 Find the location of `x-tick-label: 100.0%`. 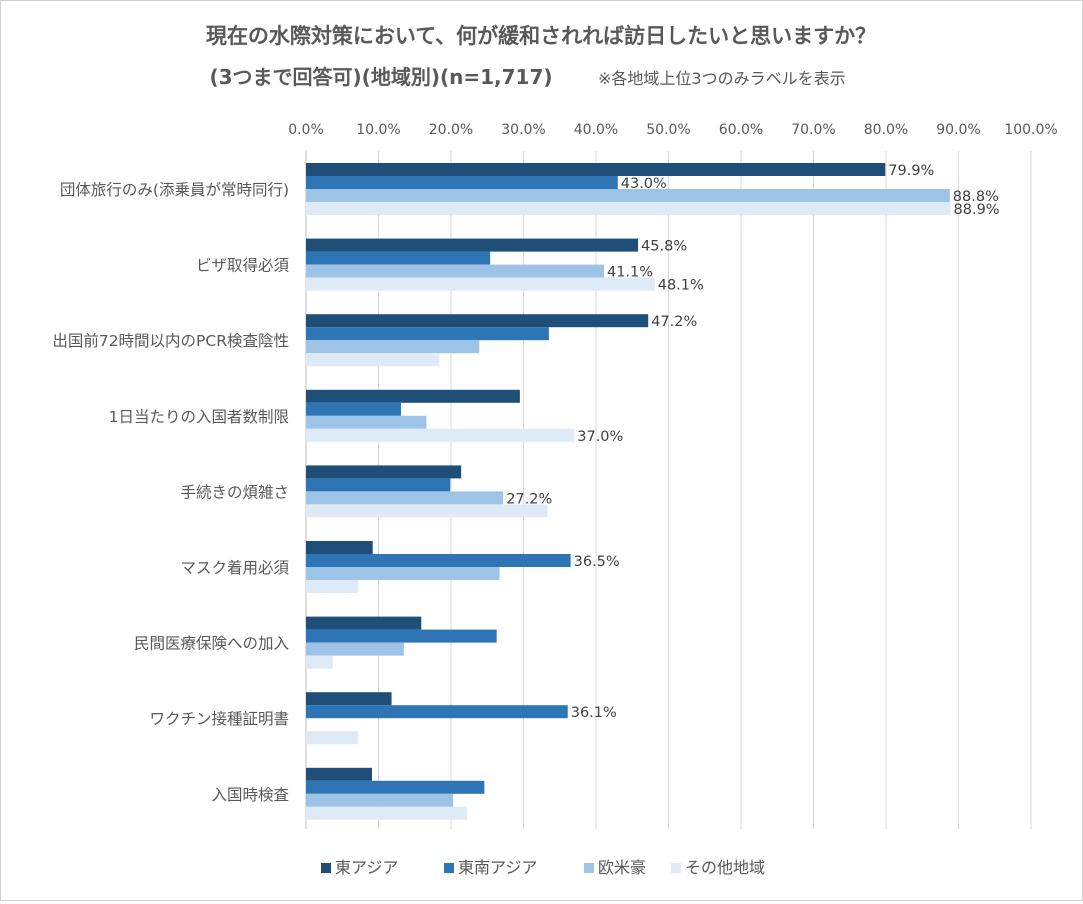

x-tick-label: 100.0% is located at coordinates (1030, 130).